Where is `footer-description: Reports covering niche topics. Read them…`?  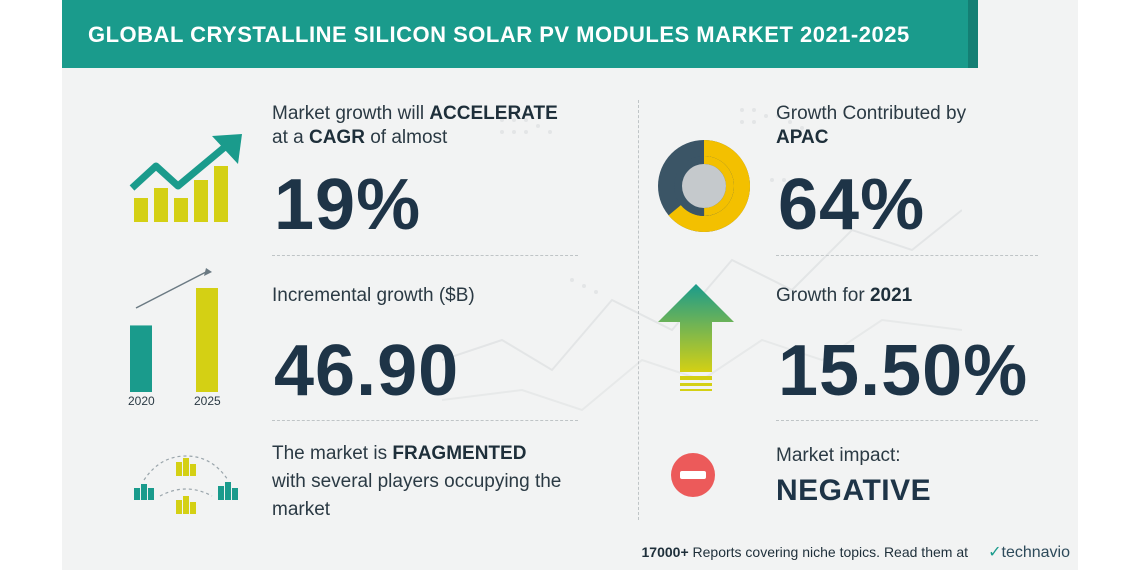
footer-description: Reports covering niche topics. Read them… is located at coordinates (830, 552).